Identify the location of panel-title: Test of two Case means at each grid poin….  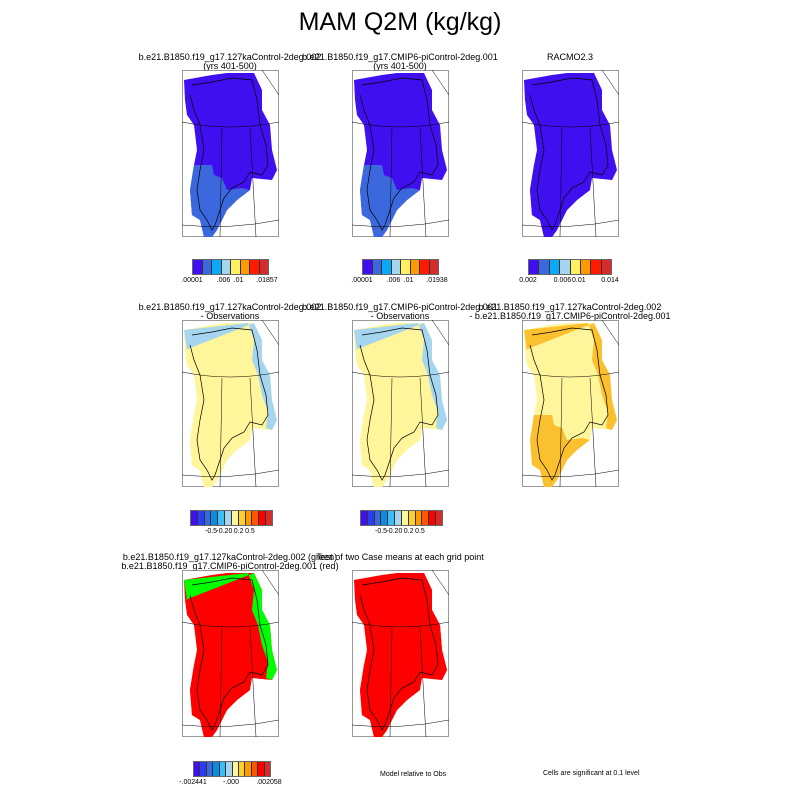
(400, 557).